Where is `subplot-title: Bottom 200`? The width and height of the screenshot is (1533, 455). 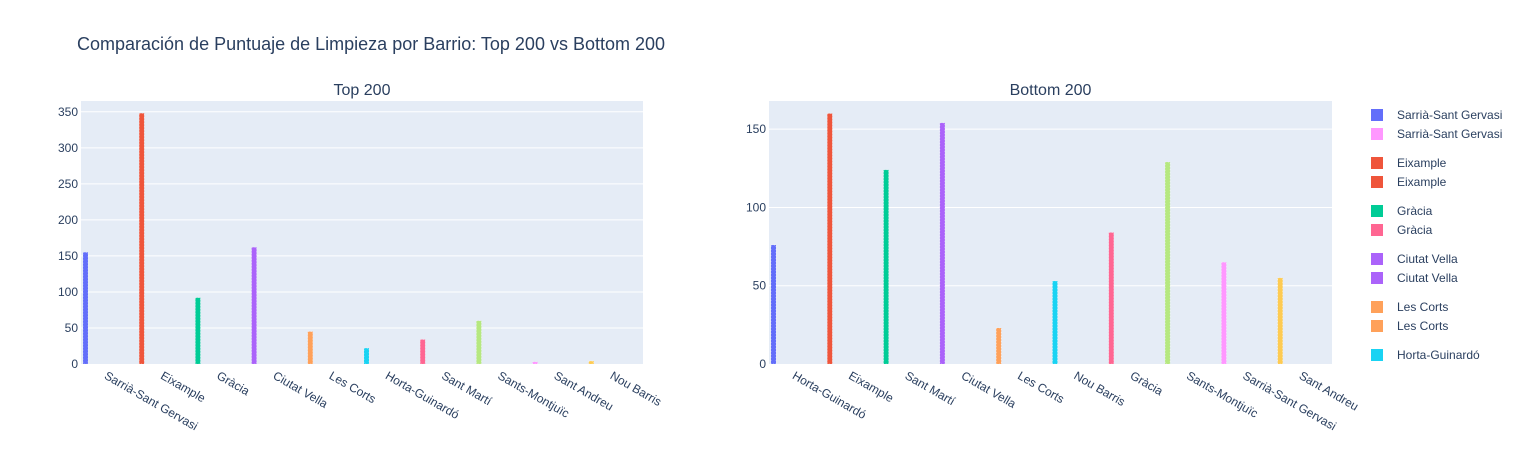
subplot-title: Bottom 200 is located at coordinates (1051, 90).